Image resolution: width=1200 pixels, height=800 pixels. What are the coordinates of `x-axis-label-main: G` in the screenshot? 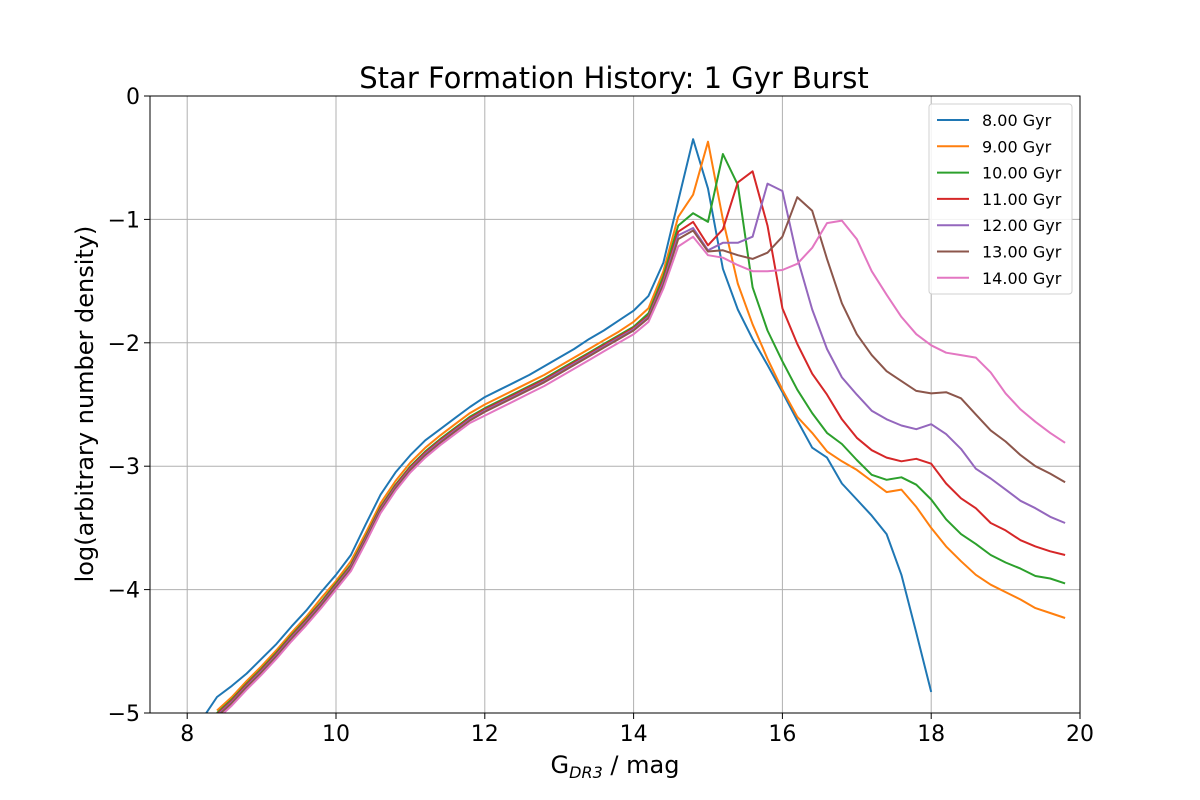 It's located at (560, 765).